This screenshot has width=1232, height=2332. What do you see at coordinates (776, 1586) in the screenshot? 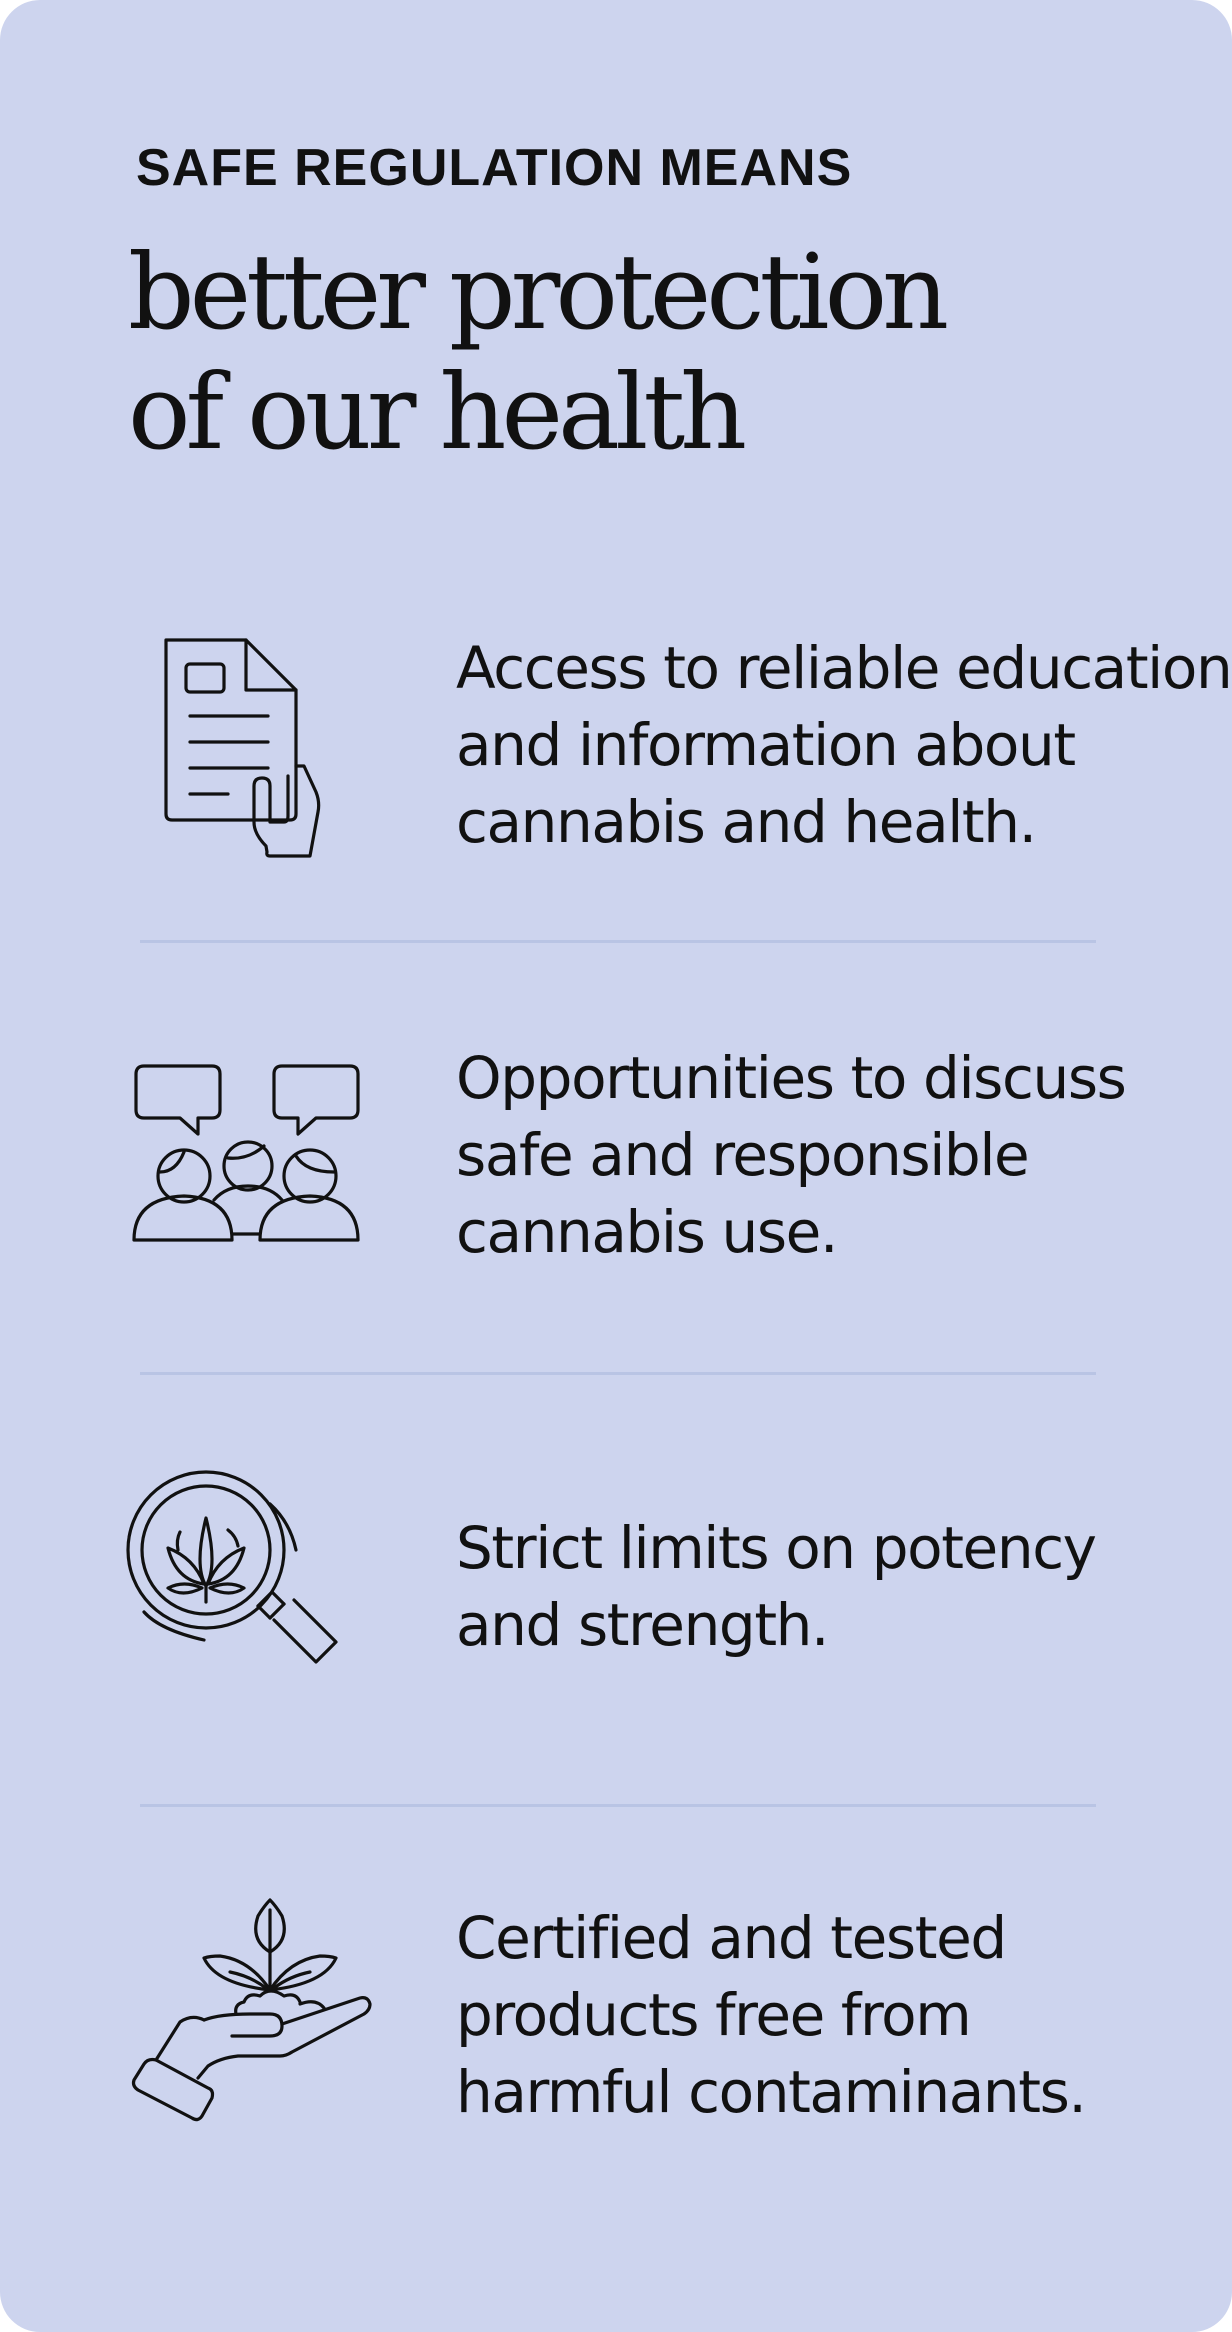
I see `benefit-text: Strict limits on potency and strength.` at bounding box center [776, 1586].